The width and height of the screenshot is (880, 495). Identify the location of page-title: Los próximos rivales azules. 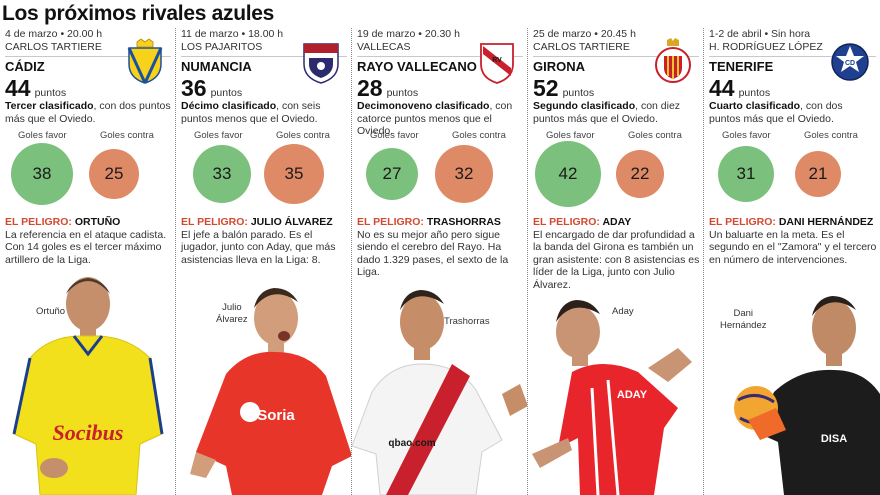
(138, 13).